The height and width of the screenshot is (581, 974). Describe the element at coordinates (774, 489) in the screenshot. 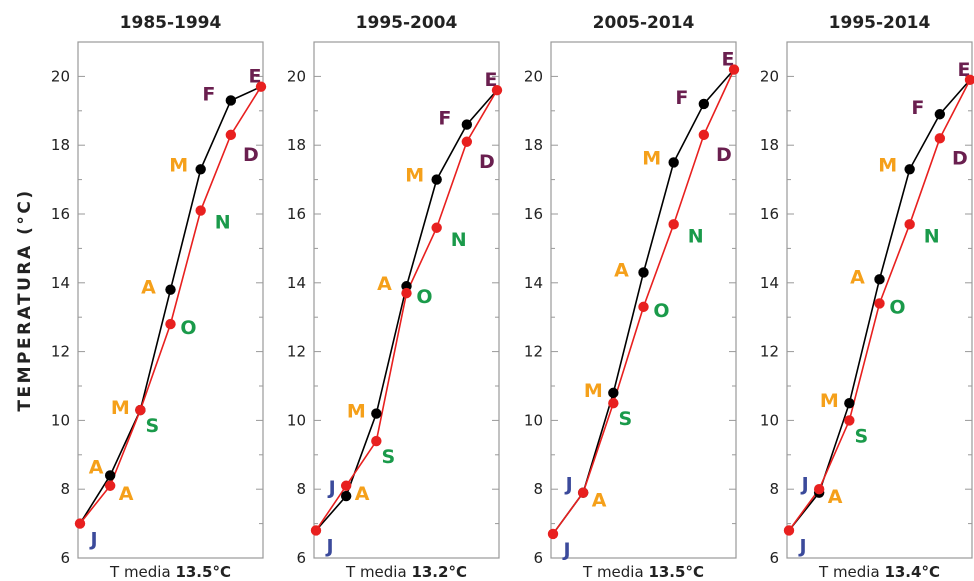

I see `y-tick-label: 8` at that location.